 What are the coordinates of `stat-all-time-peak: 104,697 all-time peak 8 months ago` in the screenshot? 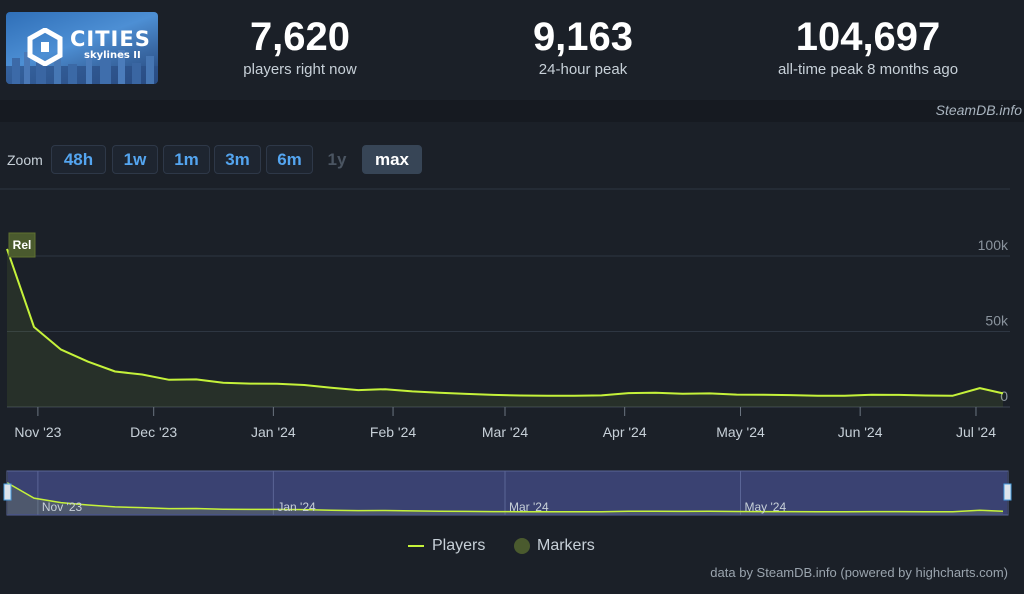 It's located at (868, 47).